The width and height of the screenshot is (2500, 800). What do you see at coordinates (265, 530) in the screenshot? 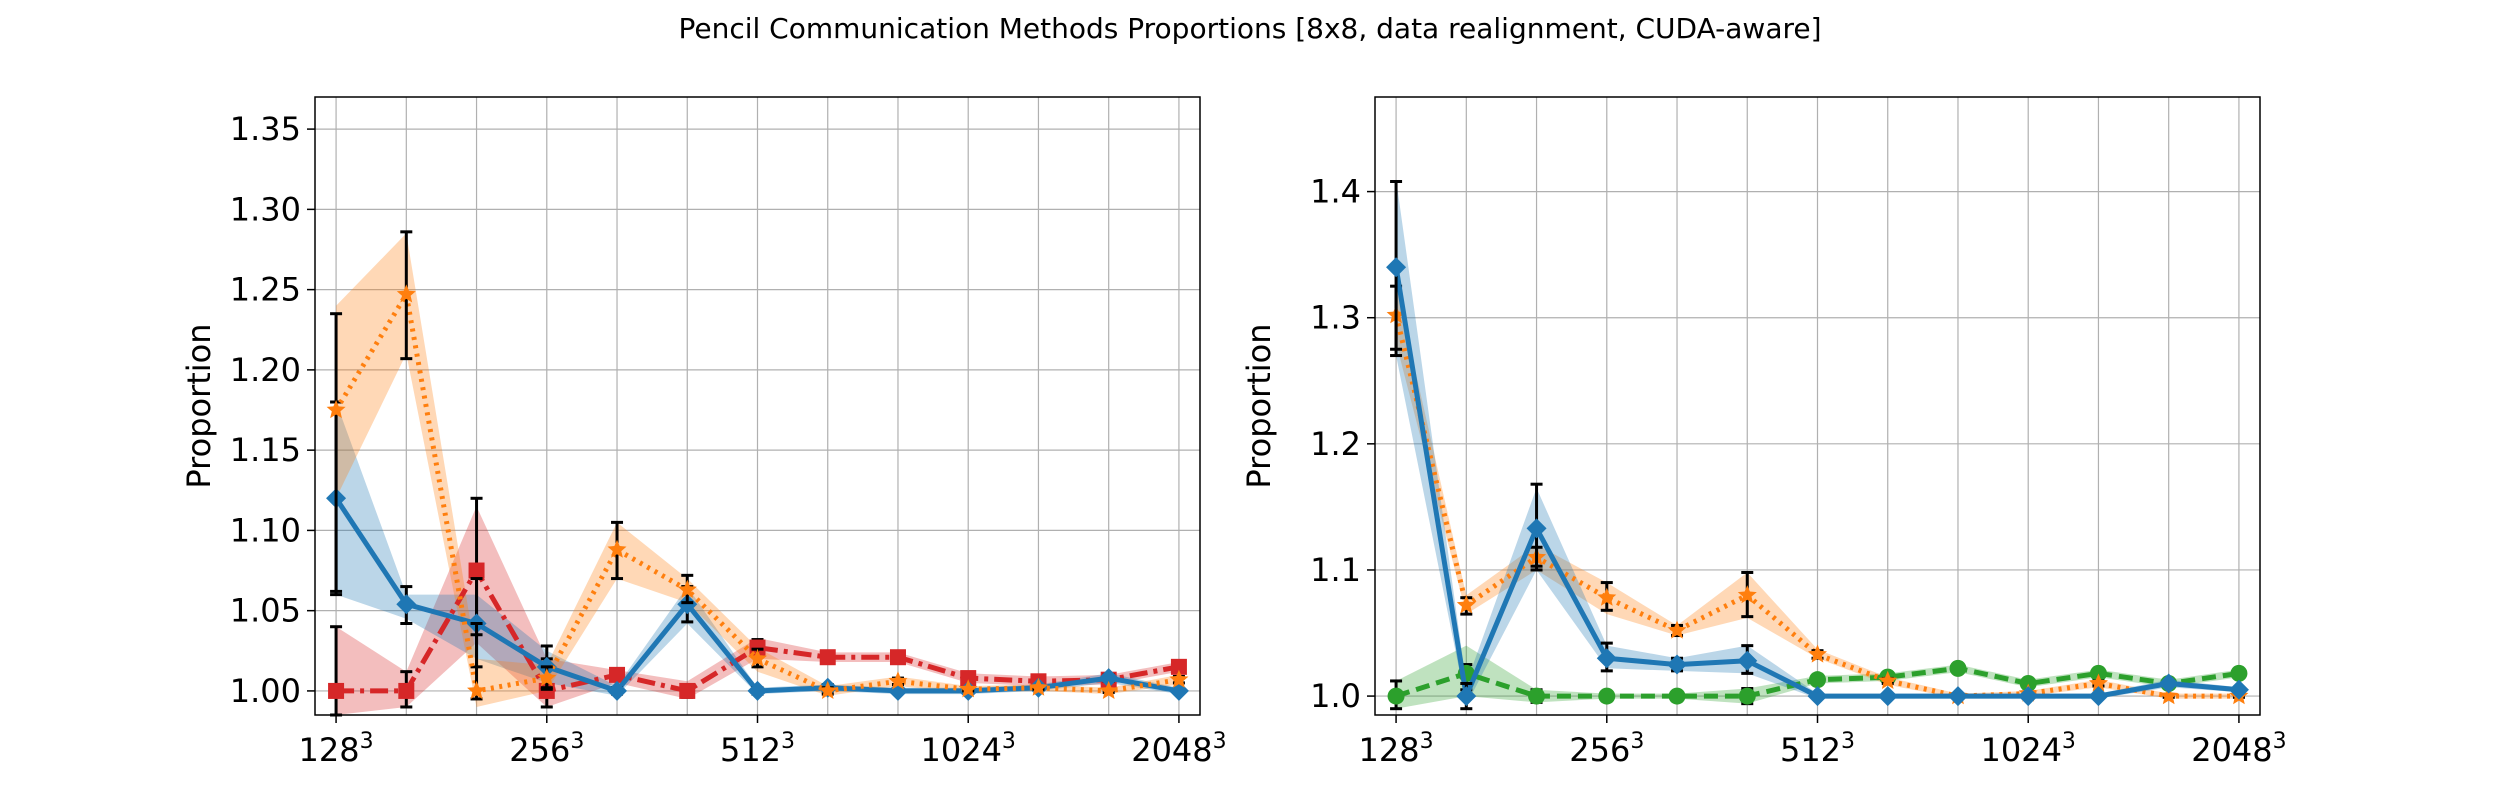
I see `y-tick-label: 1.10` at bounding box center [265, 530].